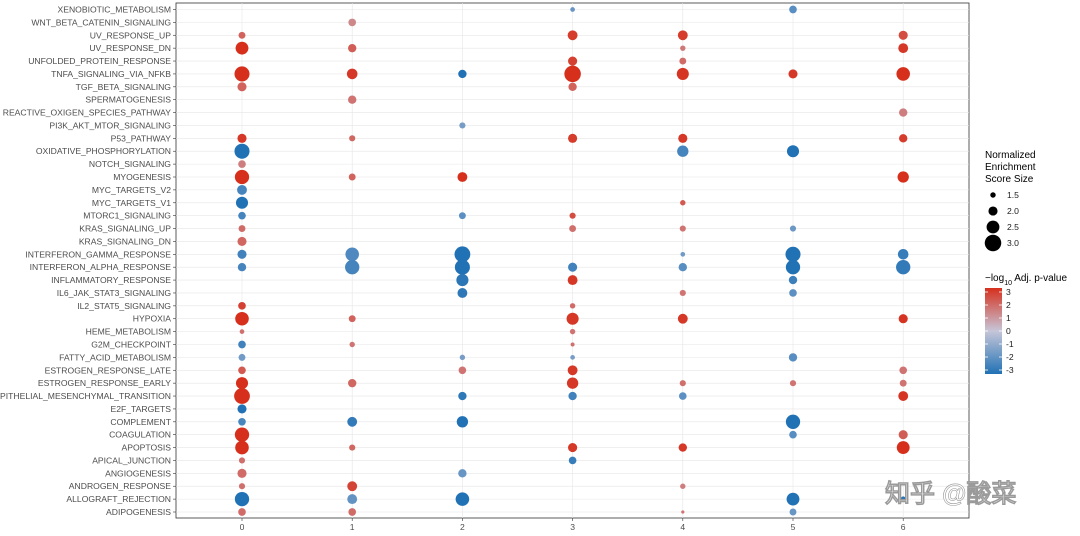 The width and height of the screenshot is (1080, 536). Describe the element at coordinates (152, 319) in the screenshot. I see `y-tick-label: HYPOXIA` at that location.